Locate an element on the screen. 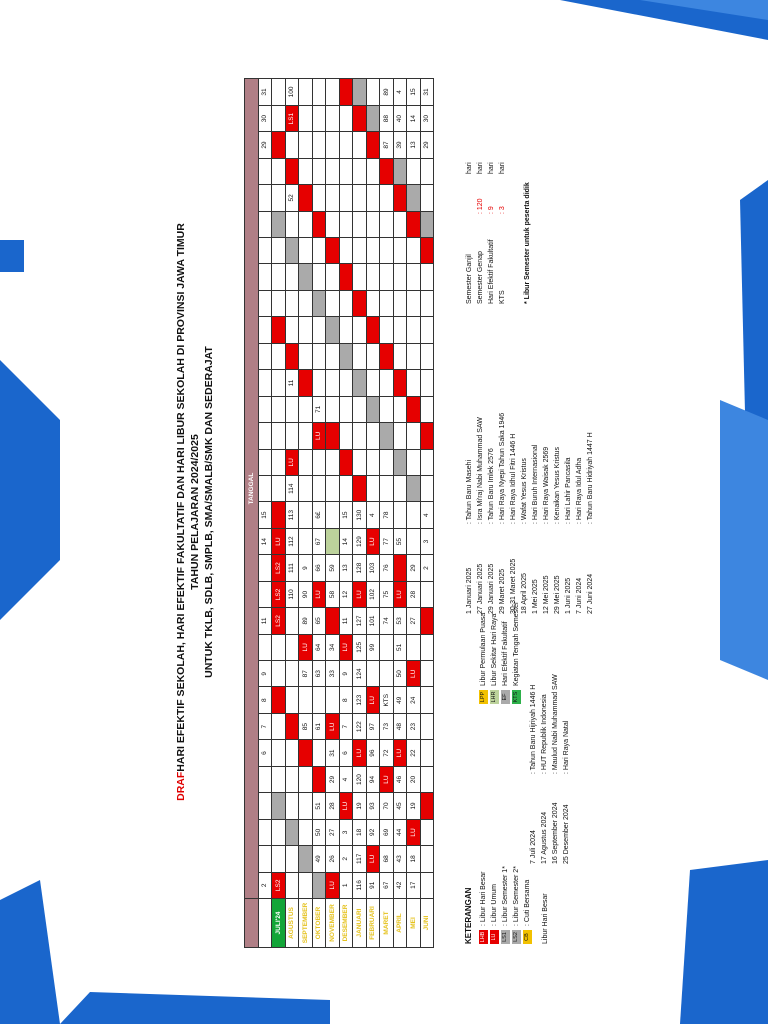 The image size is (768, 1024). day-cell: 34 is located at coordinates (332, 647).